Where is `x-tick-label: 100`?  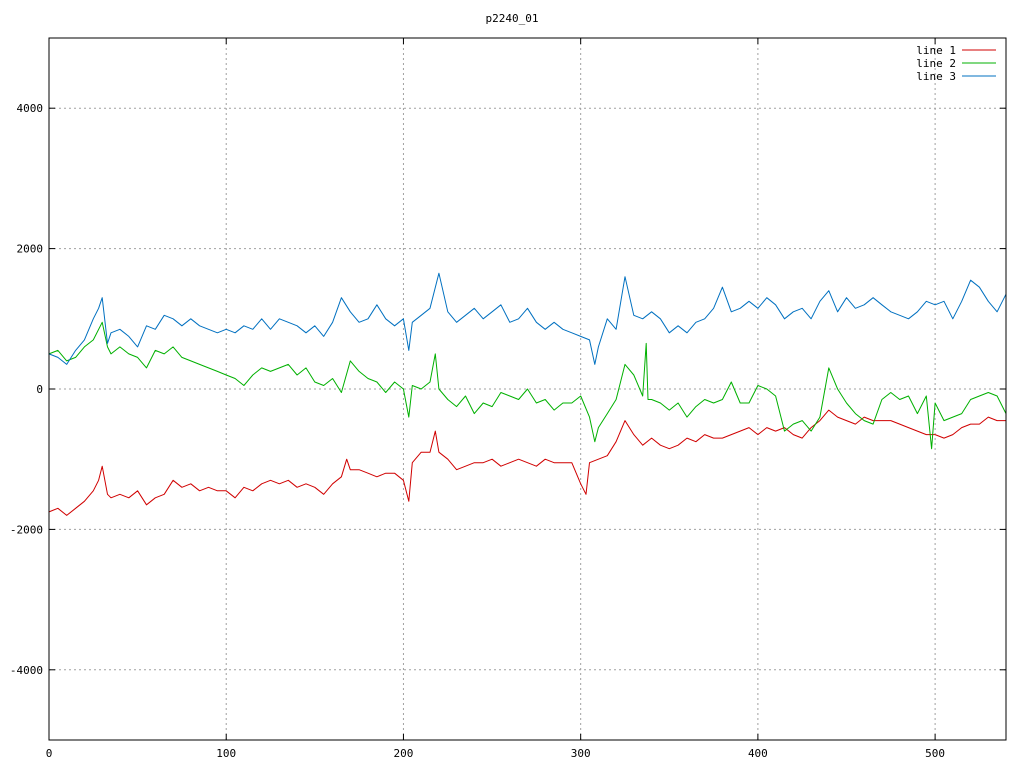 x-tick-label: 100 is located at coordinates (226, 753).